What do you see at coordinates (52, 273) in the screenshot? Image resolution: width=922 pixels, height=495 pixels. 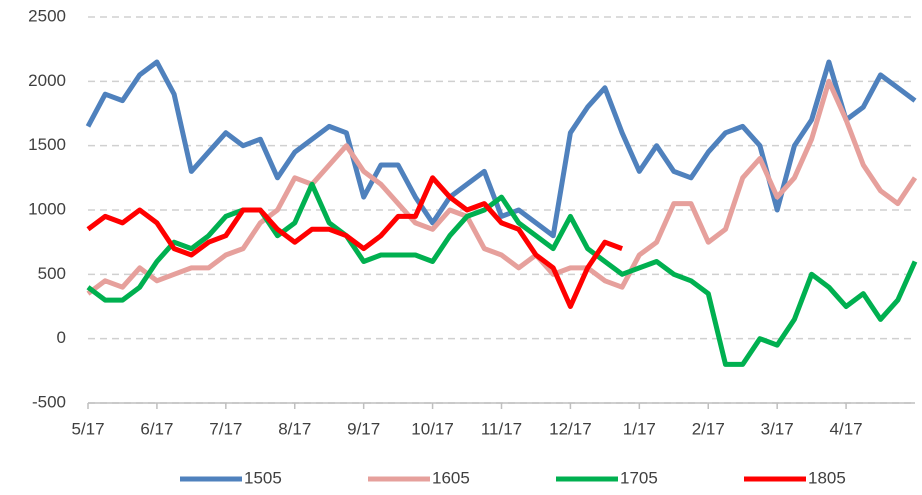 I see `y-tick-label: 500` at bounding box center [52, 273].